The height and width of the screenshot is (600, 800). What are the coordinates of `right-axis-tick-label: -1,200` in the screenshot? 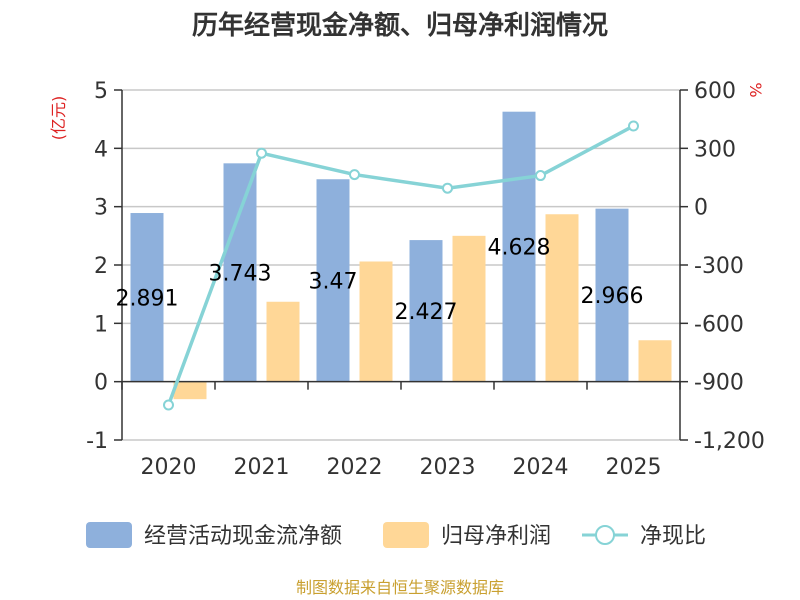 It's located at (729, 441).